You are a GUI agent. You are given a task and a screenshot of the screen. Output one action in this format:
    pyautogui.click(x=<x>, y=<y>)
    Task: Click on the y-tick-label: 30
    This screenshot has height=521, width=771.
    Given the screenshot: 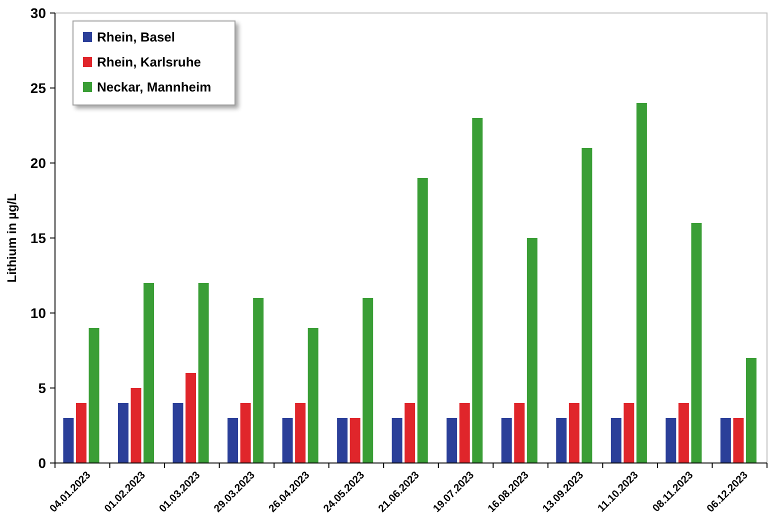 What is the action you would take?
    pyautogui.click(x=38, y=12)
    